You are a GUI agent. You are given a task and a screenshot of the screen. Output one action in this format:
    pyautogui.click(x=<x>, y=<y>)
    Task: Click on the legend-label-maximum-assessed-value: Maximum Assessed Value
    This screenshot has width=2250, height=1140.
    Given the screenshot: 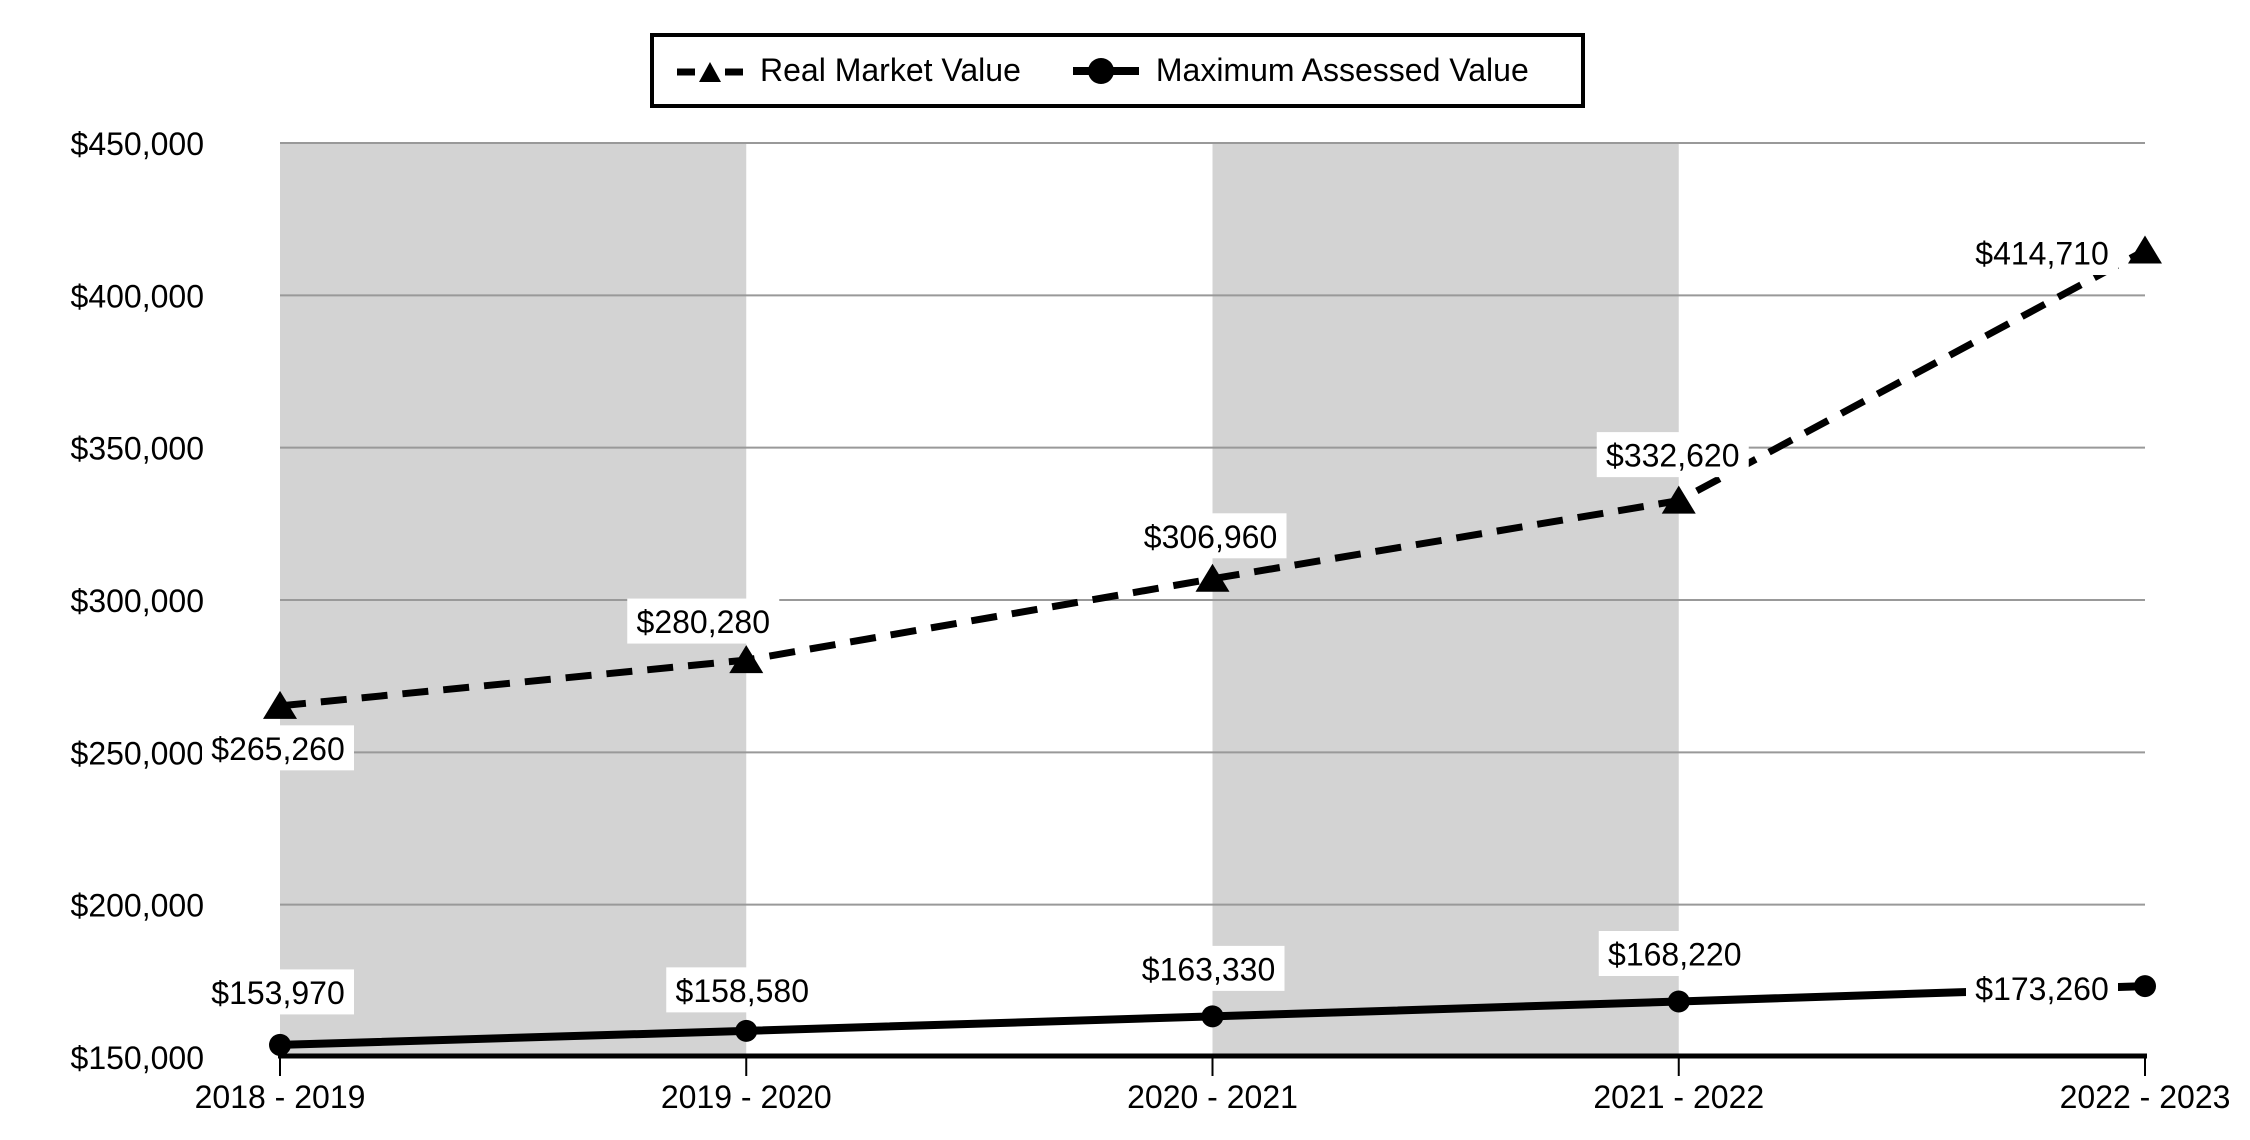 What is the action you would take?
    pyautogui.click(x=1342, y=70)
    